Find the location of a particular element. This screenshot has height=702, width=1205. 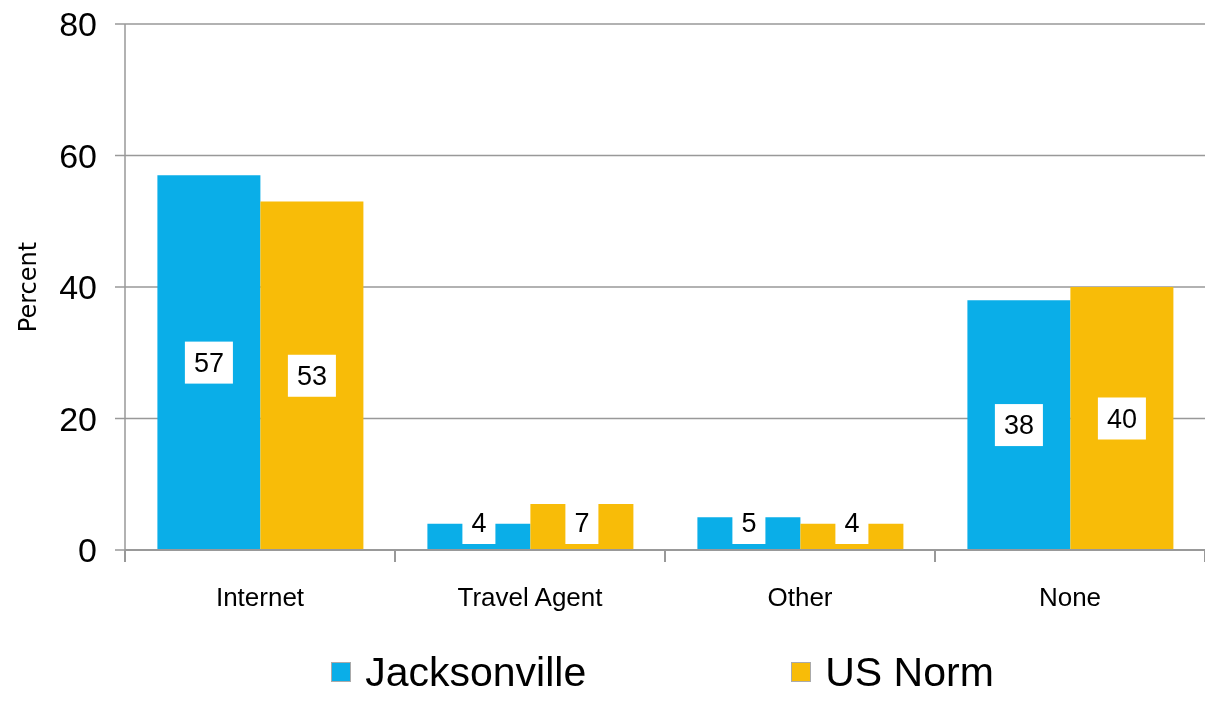

data-label: 7 is located at coordinates (582, 523).